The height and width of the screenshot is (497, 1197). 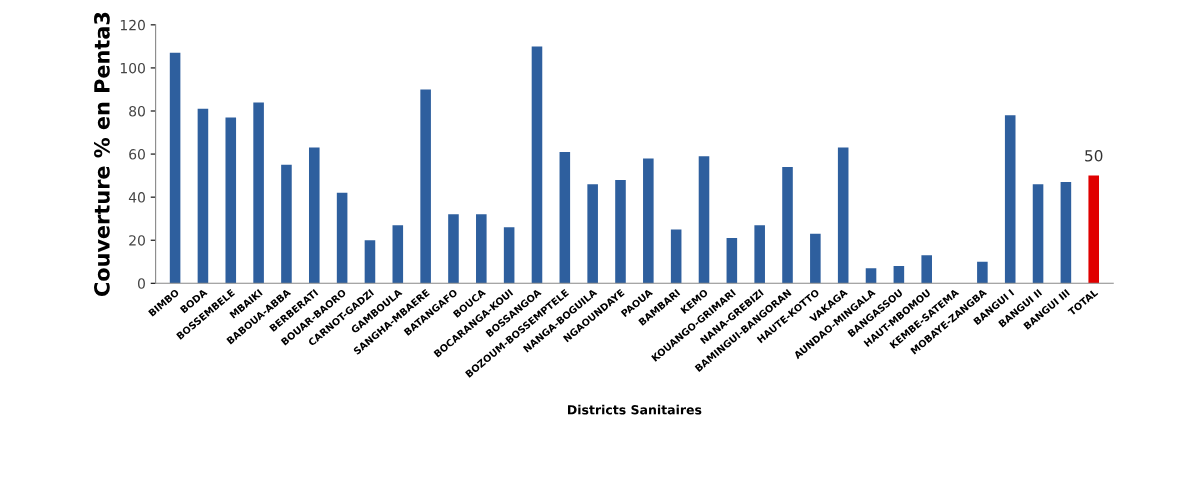 What do you see at coordinates (136, 197) in the screenshot?
I see `y-tick-label: 40` at bounding box center [136, 197].